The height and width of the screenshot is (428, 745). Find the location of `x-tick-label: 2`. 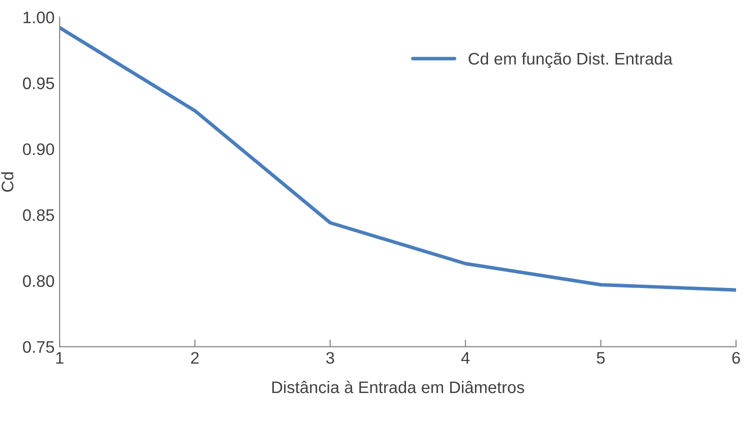

x-tick-label: 2 is located at coordinates (195, 358).